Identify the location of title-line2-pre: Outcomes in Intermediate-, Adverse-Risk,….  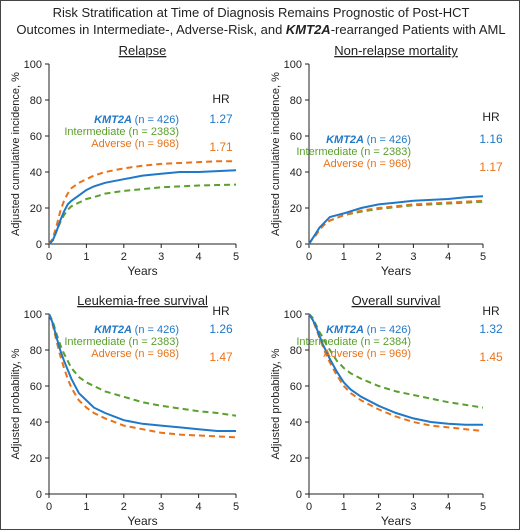
(151, 29).